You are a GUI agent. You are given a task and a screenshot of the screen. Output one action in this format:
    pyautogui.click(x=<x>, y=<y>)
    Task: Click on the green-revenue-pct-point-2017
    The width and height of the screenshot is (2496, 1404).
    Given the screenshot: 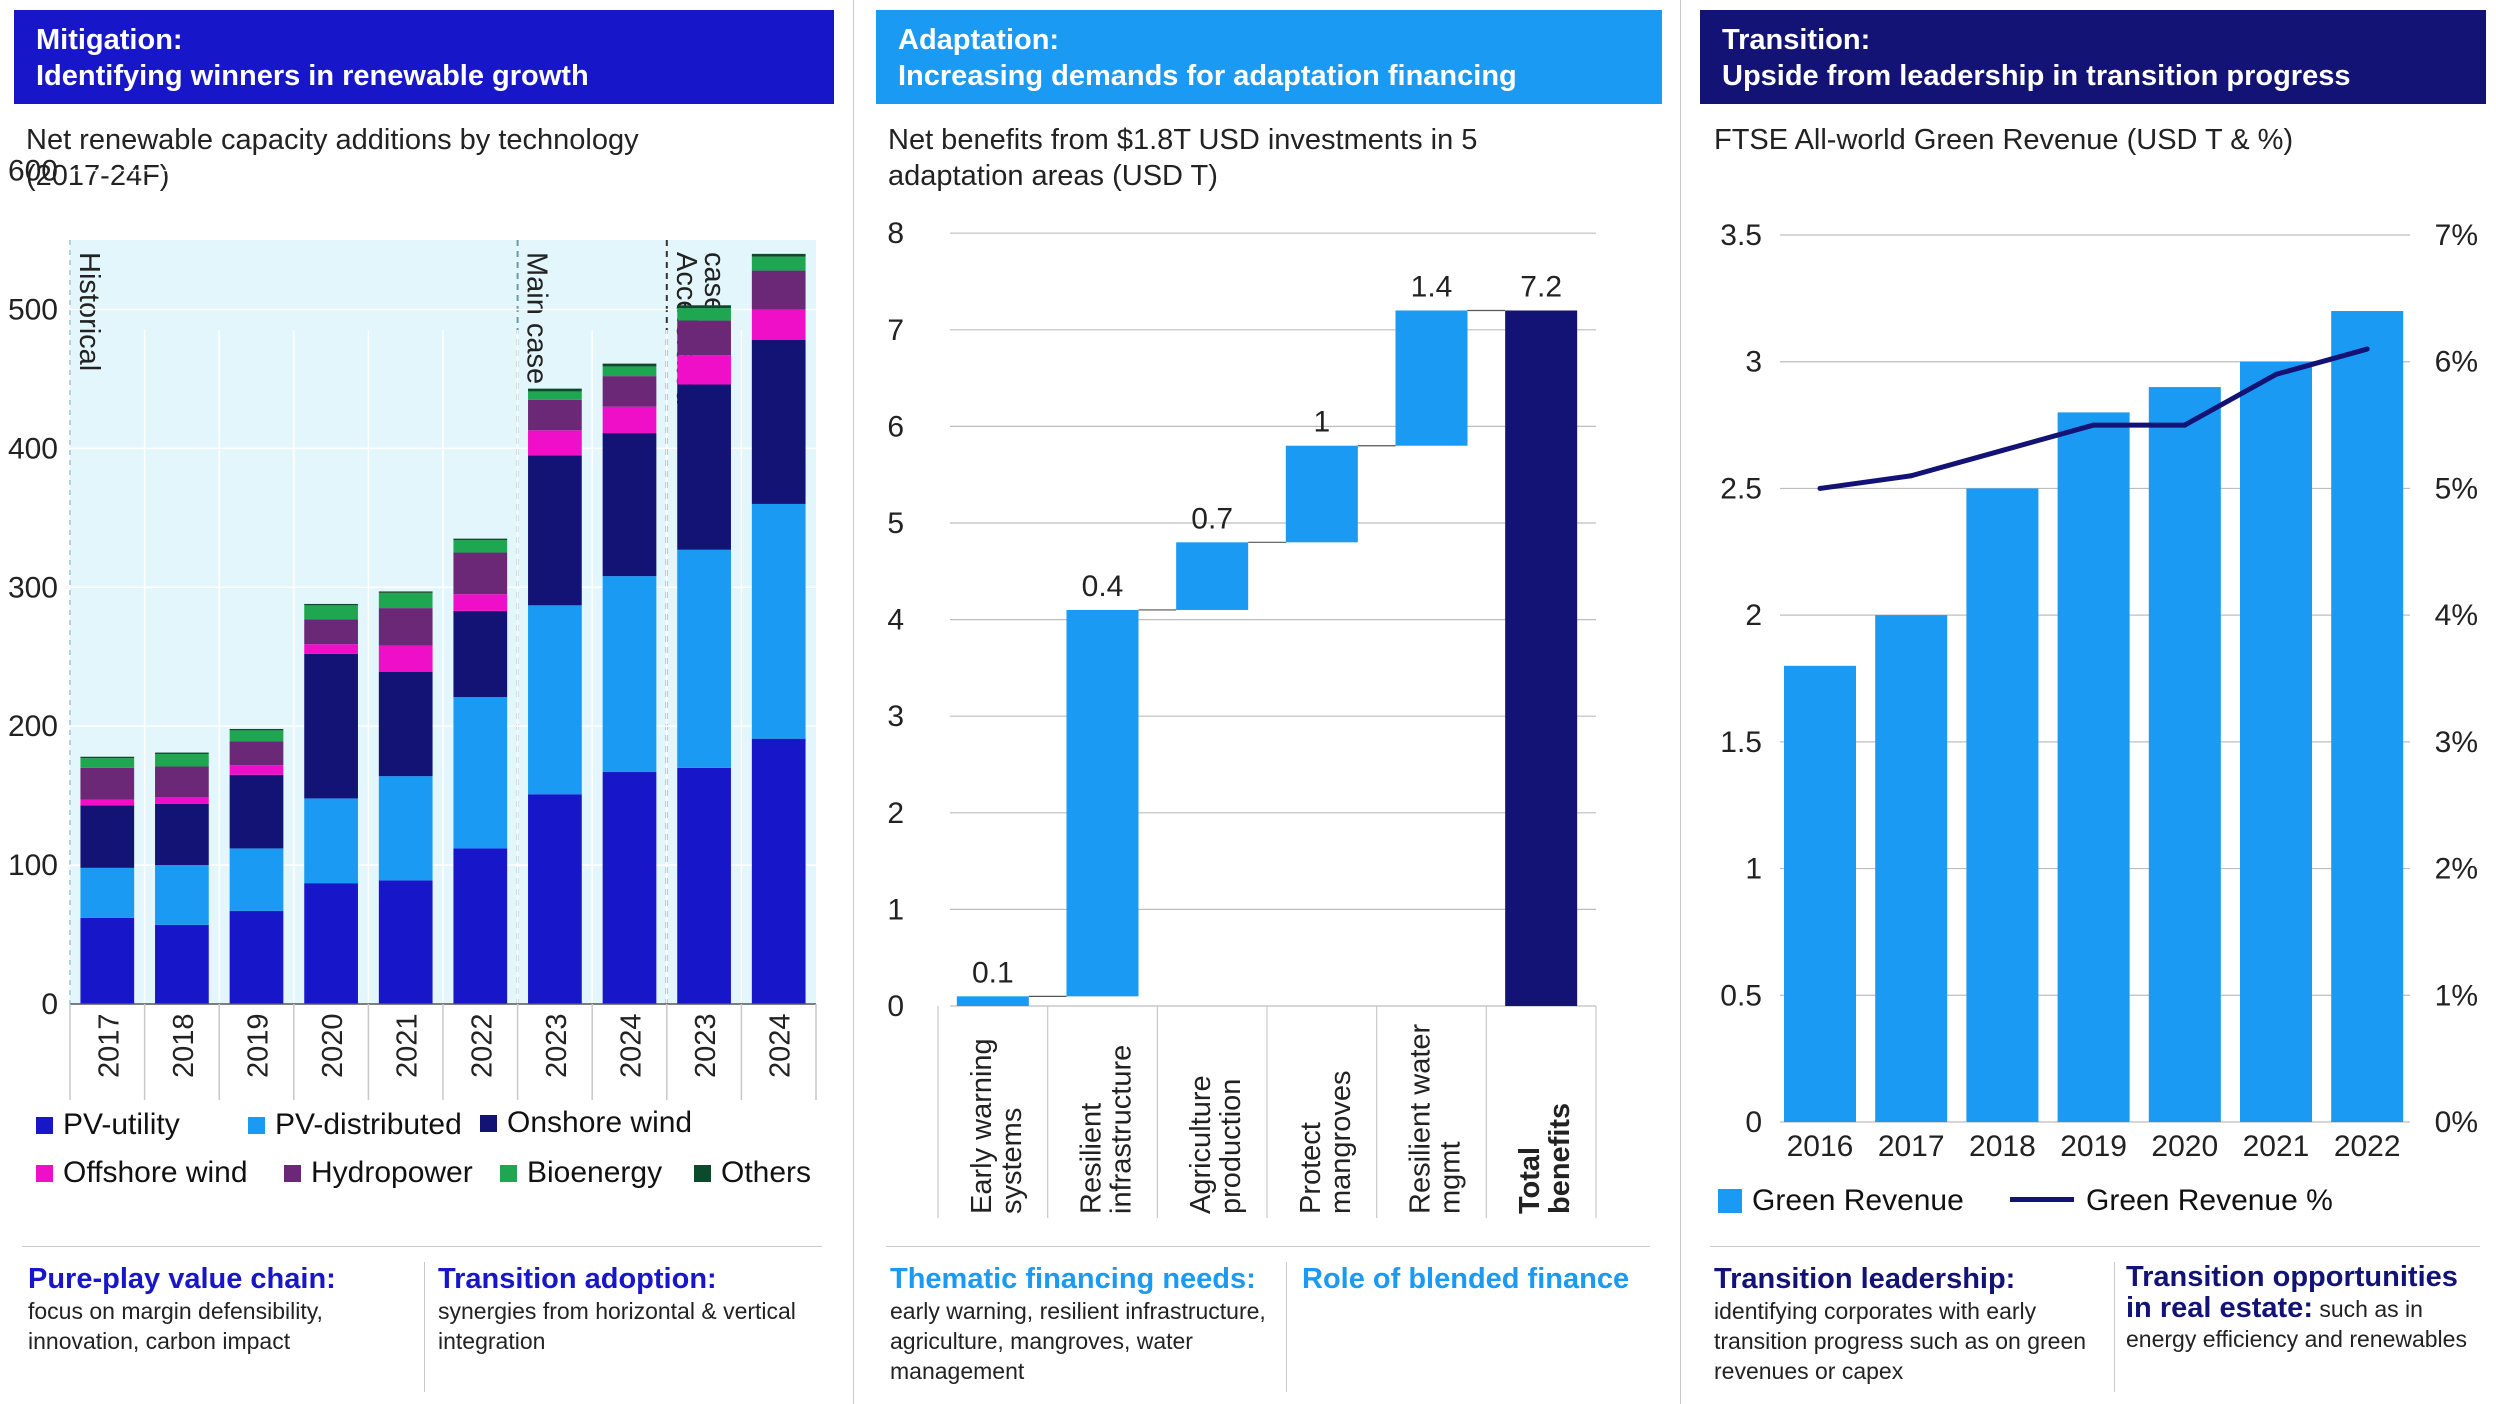 What is the action you would take?
    pyautogui.click(x=1911, y=476)
    